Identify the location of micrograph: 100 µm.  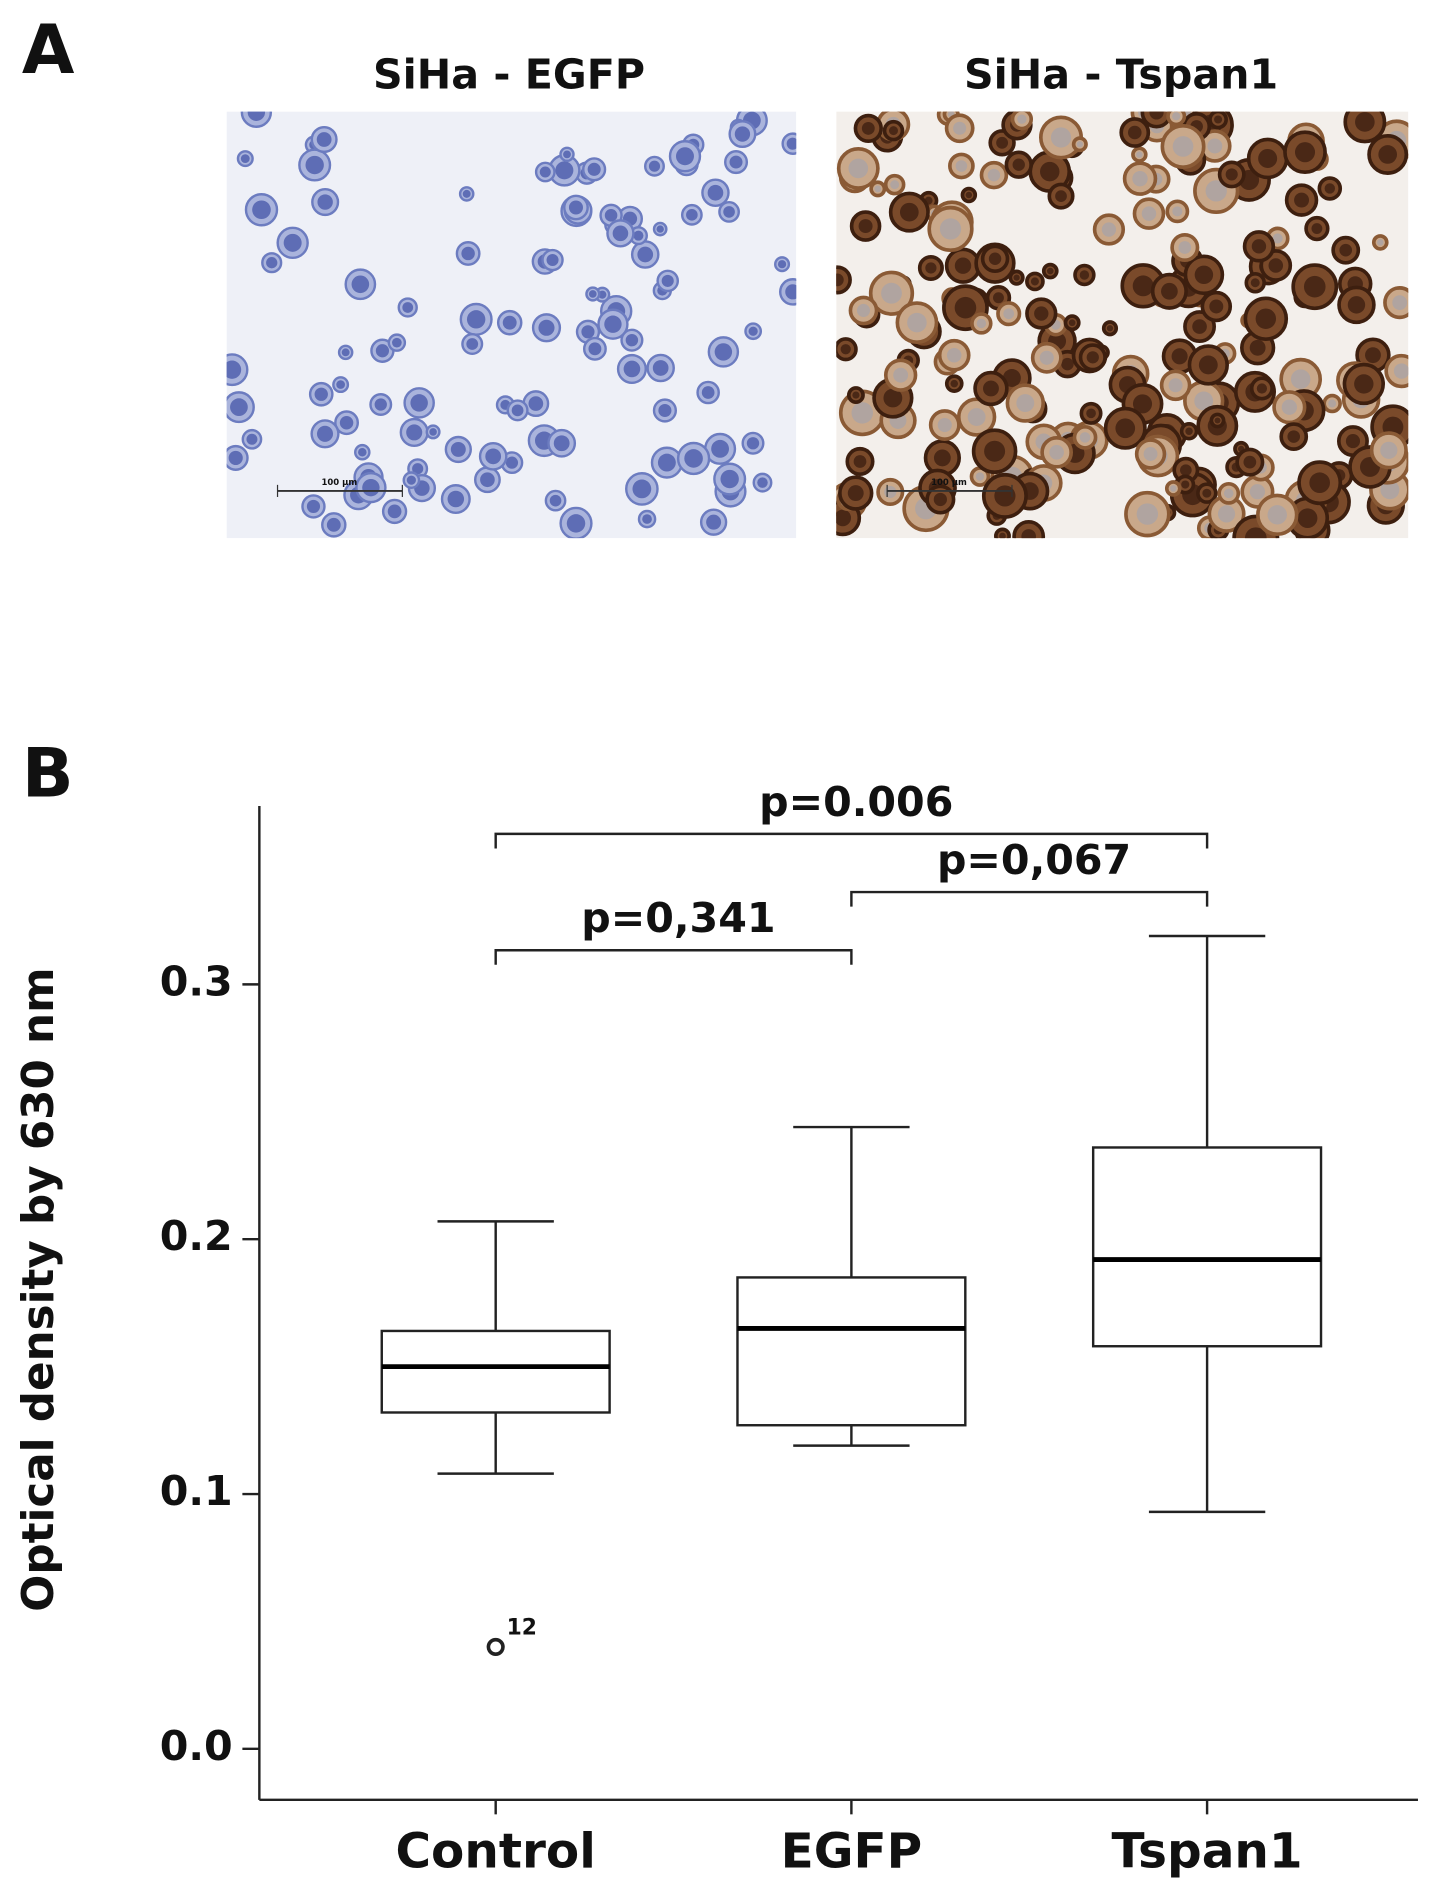
(1122, 325).